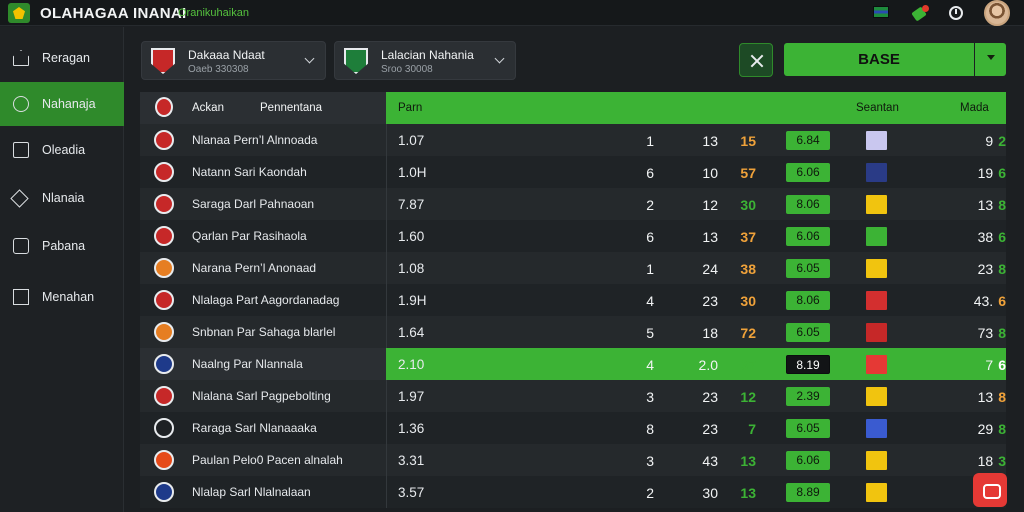  I want to click on stat-col-3: 38, so click(748, 269).